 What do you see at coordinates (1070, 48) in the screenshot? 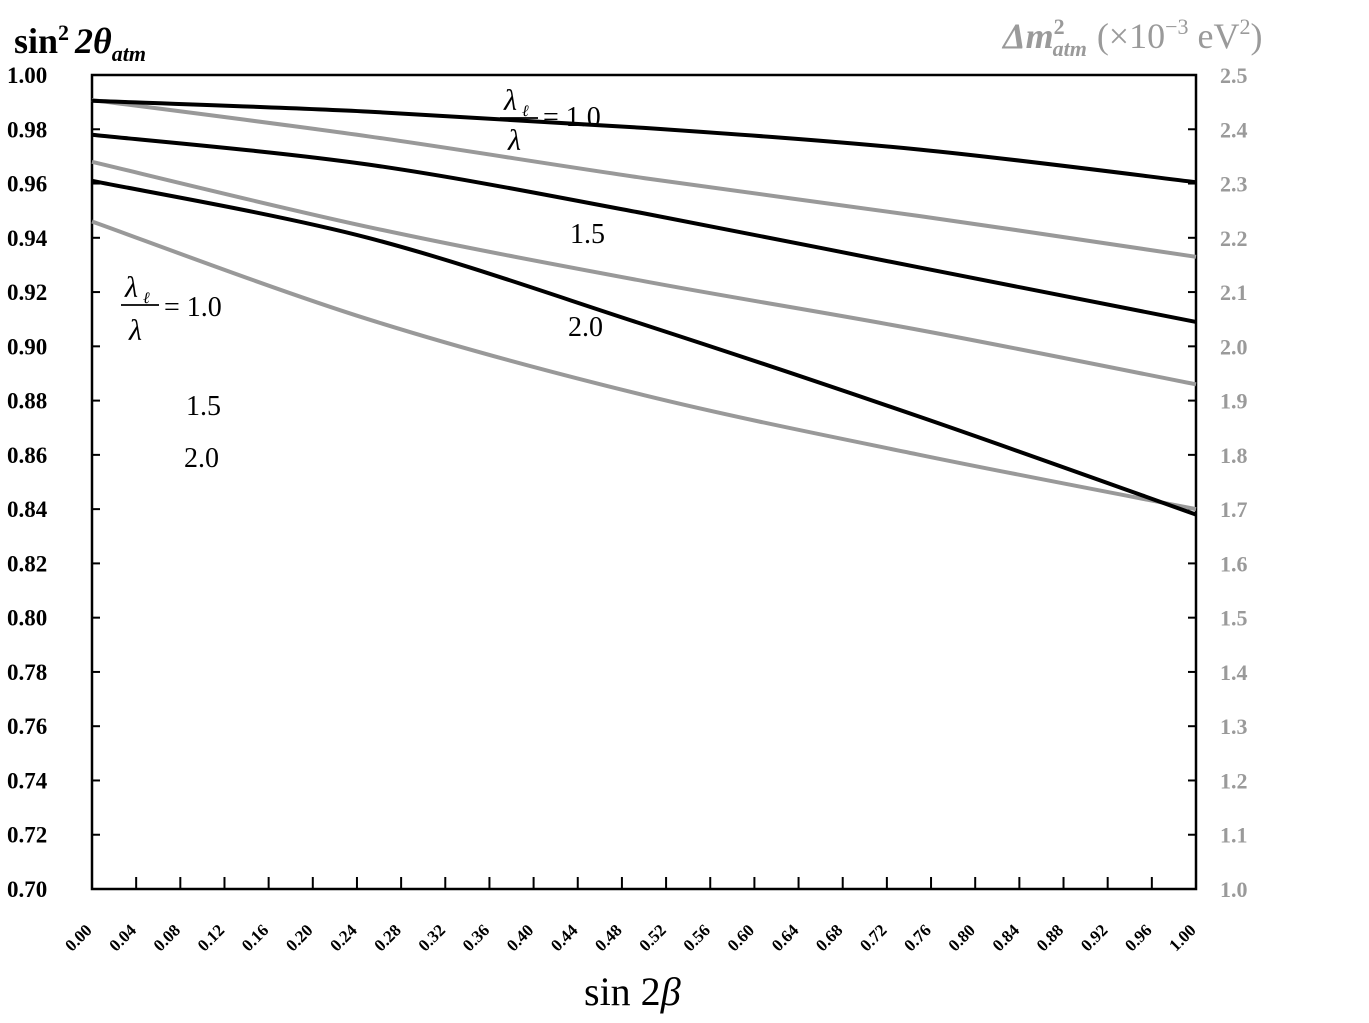
I see `y-right-title-sub: atm` at bounding box center [1070, 48].